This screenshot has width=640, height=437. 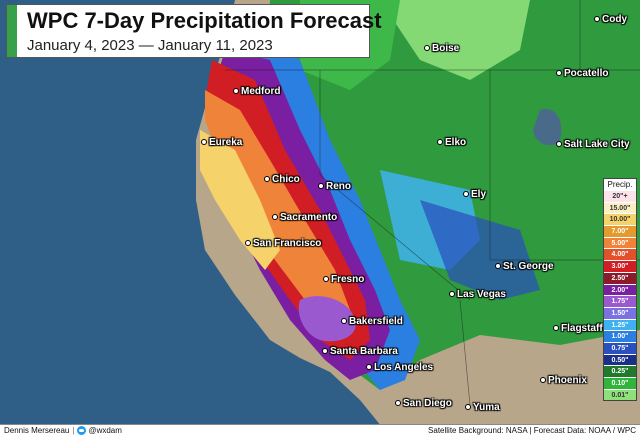 What do you see at coordinates (446, 48) in the screenshot?
I see `city-name: Boise` at bounding box center [446, 48].